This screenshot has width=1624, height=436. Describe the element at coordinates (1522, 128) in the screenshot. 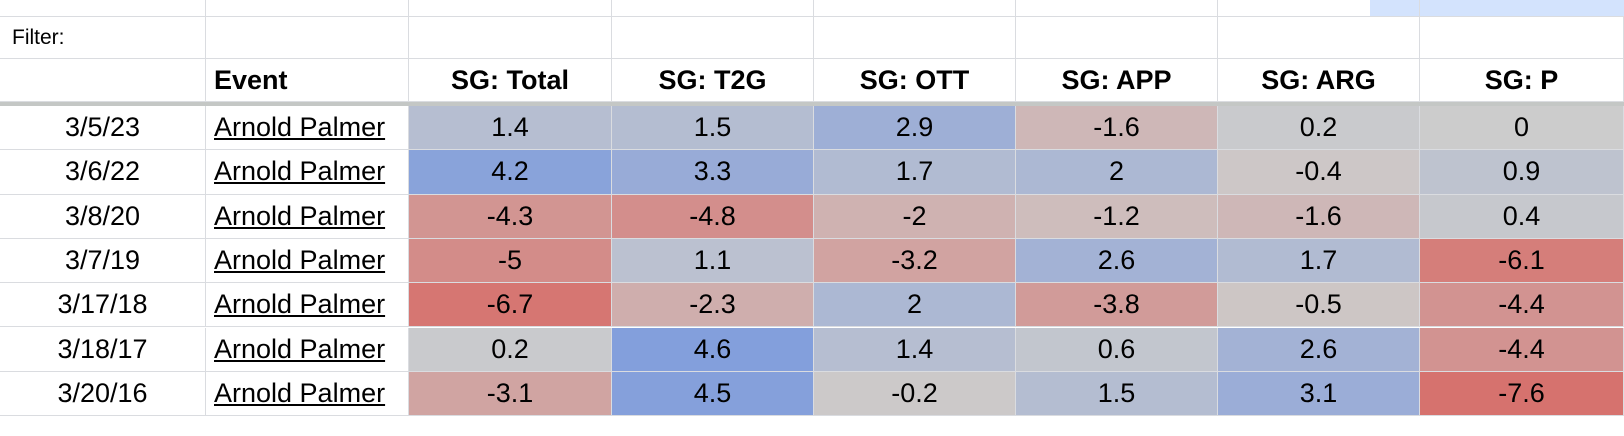

I see `cell-sg-p: 0` at that location.